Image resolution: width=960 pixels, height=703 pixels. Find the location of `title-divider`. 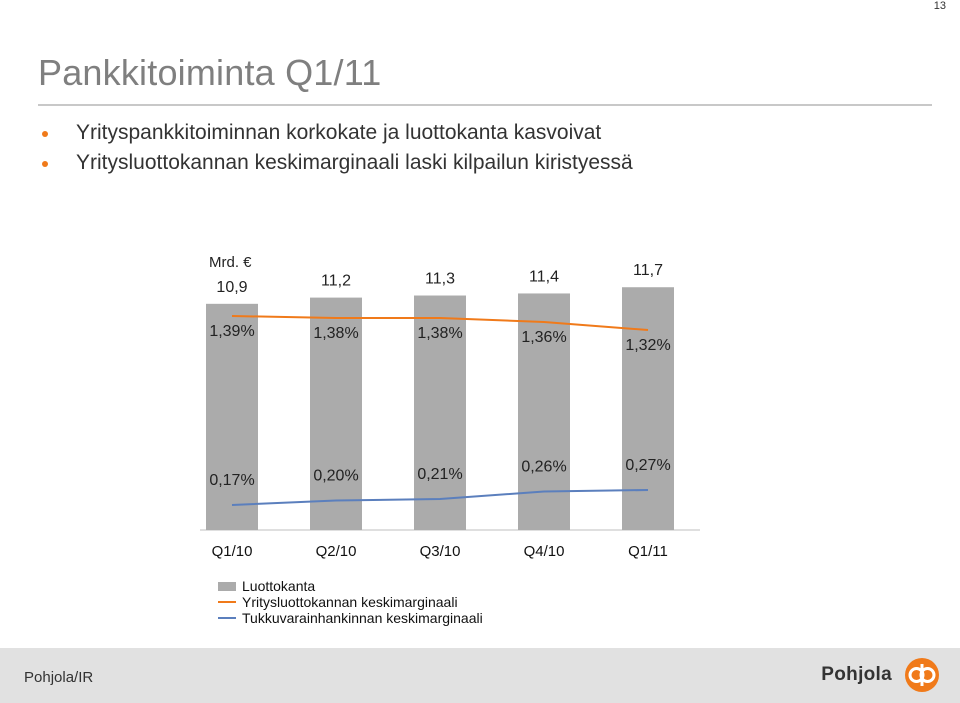

title-divider is located at coordinates (485, 105).